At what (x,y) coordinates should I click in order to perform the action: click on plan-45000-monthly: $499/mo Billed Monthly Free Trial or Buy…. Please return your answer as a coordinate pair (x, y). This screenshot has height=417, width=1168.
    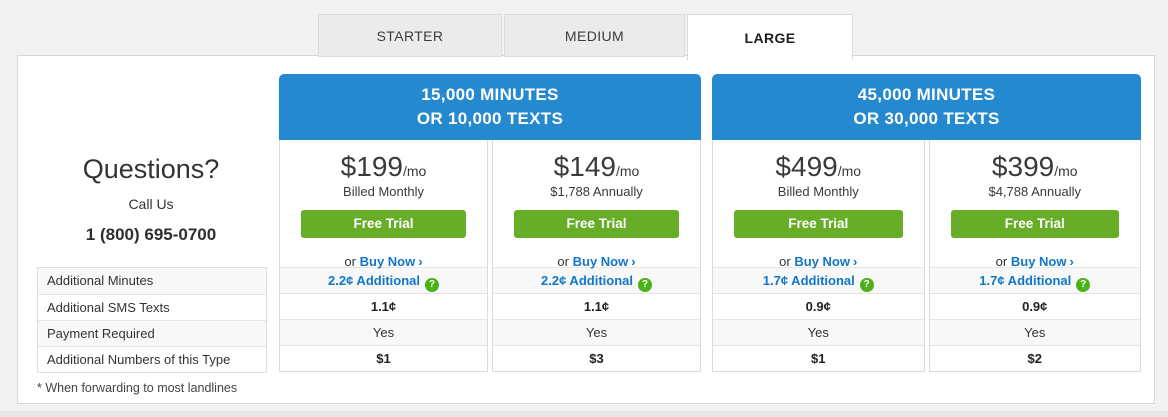
    Looking at the image, I should click on (818, 256).